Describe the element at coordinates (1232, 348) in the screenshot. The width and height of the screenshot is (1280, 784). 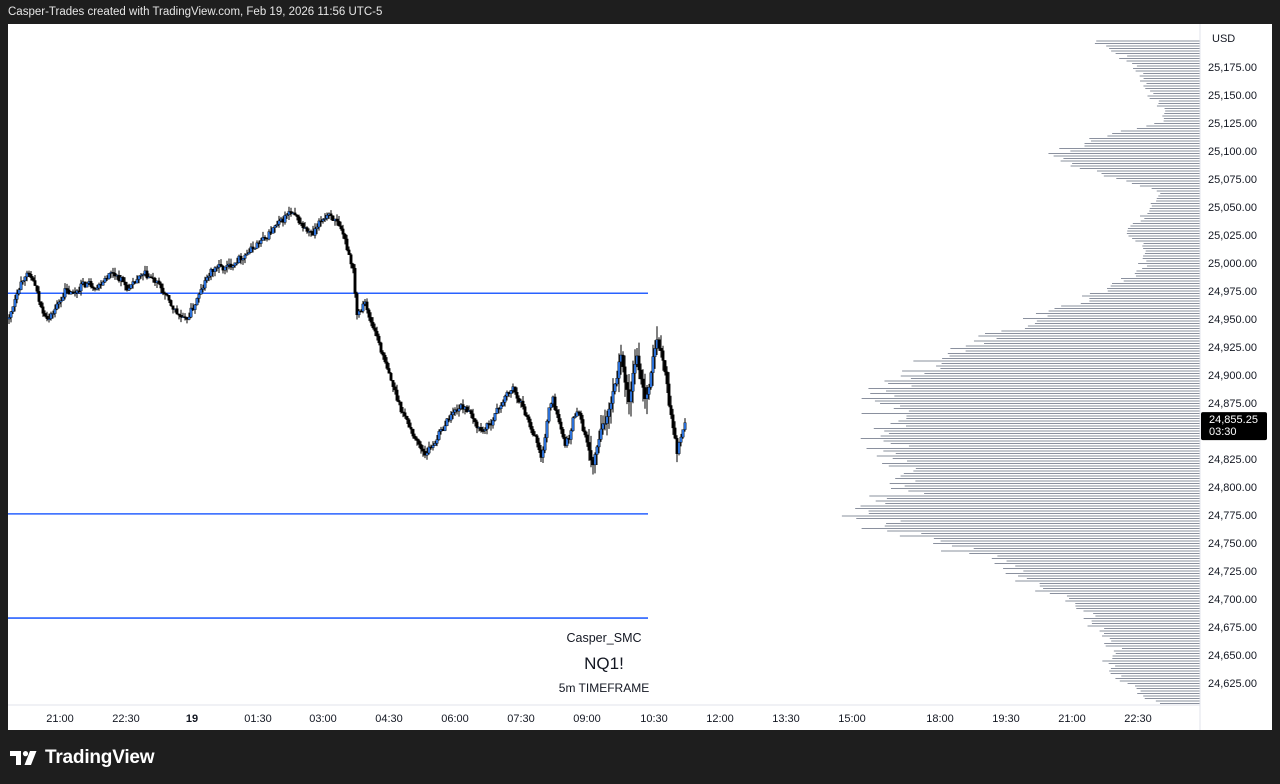
I see `price-tick-label: 24,925.00` at that location.